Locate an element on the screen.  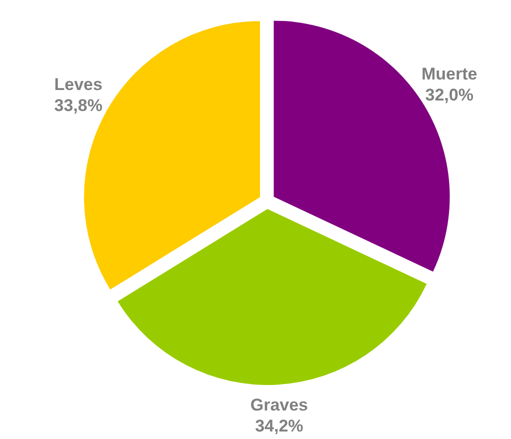
data-label: 34,2% is located at coordinates (279, 426).